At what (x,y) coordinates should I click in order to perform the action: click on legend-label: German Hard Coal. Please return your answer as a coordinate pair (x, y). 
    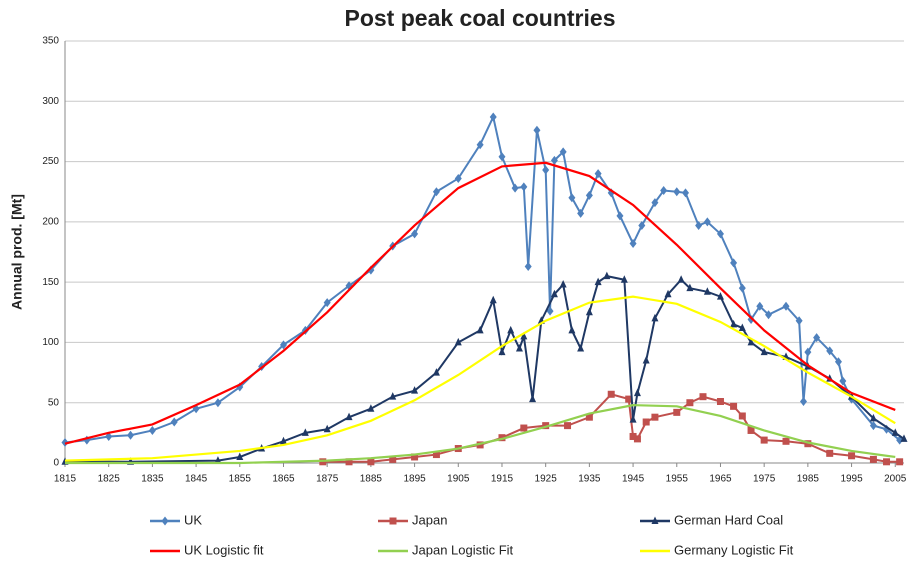
    Looking at the image, I should click on (728, 519).